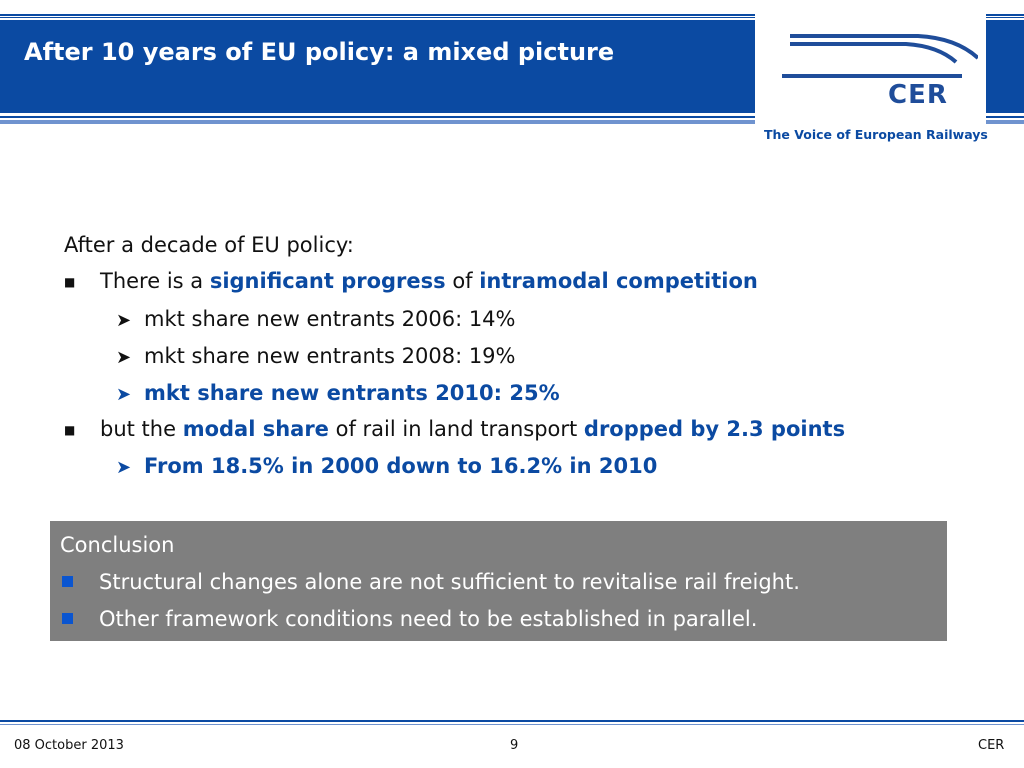 The width and height of the screenshot is (1024, 768). I want to click on point1-mid: of, so click(462, 281).